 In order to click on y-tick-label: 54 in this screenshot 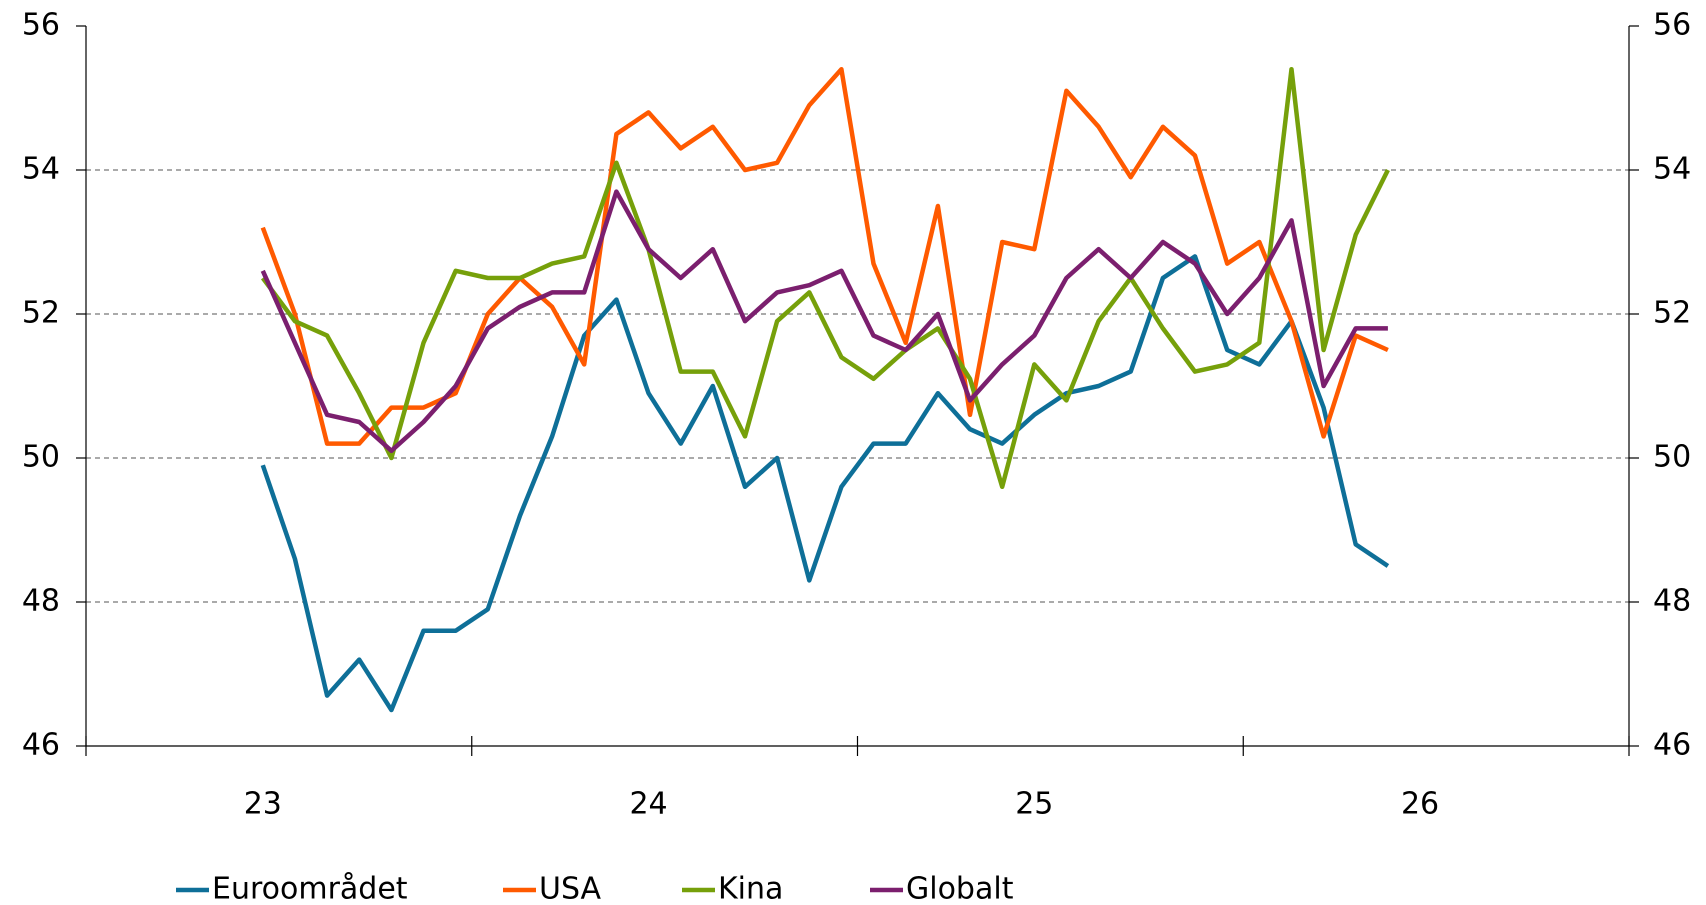, I will do `click(41, 169)`.